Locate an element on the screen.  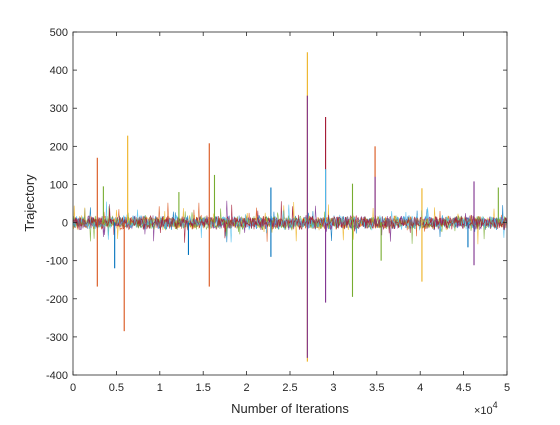
x-exponent-label: ×10⁴ is located at coordinates (486, 408).